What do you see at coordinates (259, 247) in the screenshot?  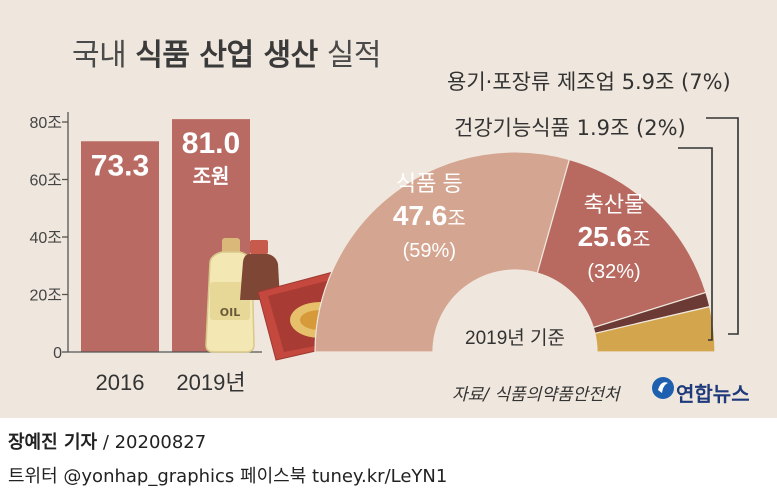 I see `sauce-bottle-cap` at bounding box center [259, 247].